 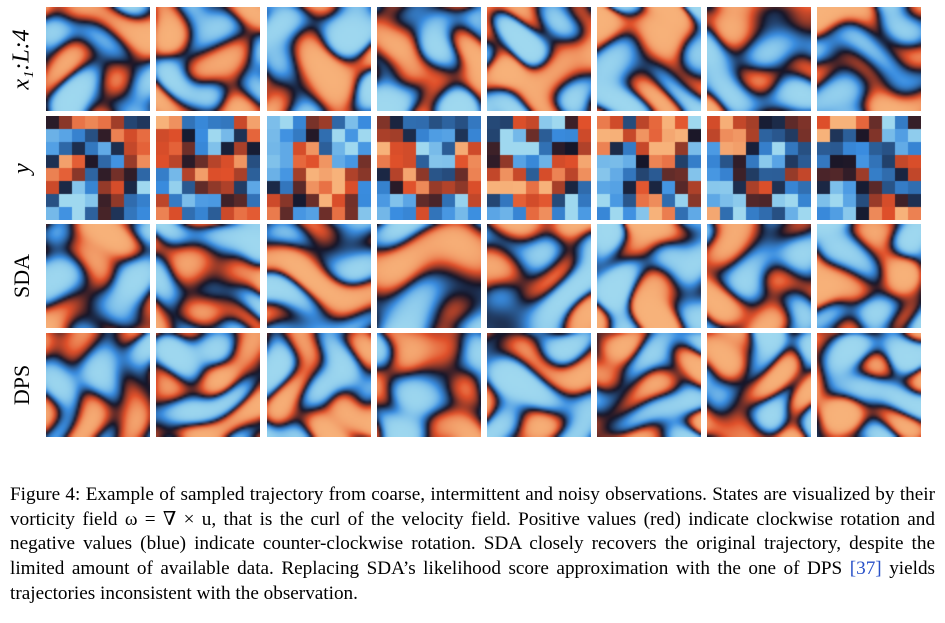 I want to click on row-label-text-dps: DPS, so click(x=21, y=385).